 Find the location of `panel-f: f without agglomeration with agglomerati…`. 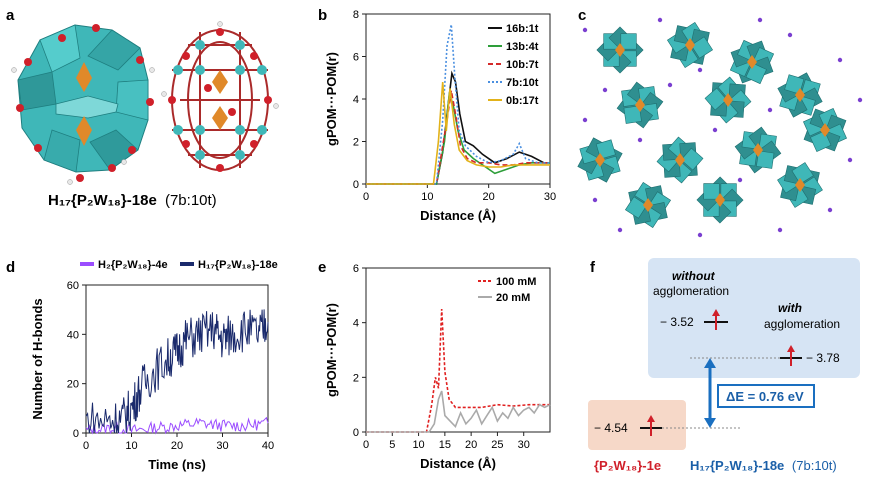

panel-f: f without agglomeration with agglomerati… is located at coordinates (724, 365).